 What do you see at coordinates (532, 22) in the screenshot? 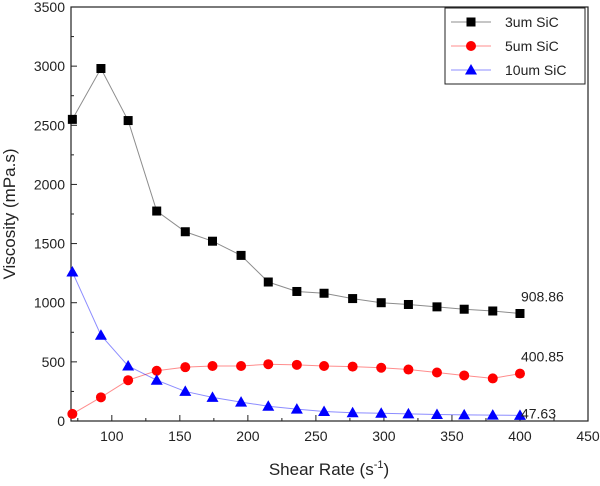
I see `legend-label: 3um SiC` at bounding box center [532, 22].